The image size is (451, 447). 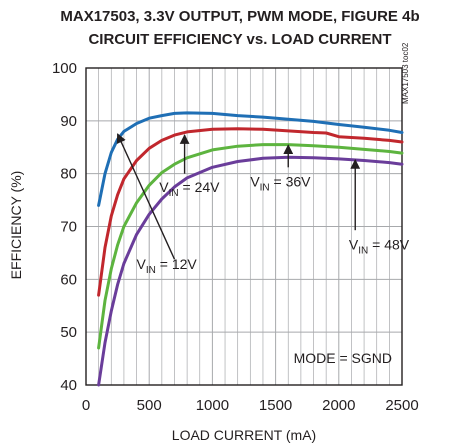 What do you see at coordinates (146, 196) in the screenshot?
I see `annotation-arrow-12v` at bounding box center [146, 196].